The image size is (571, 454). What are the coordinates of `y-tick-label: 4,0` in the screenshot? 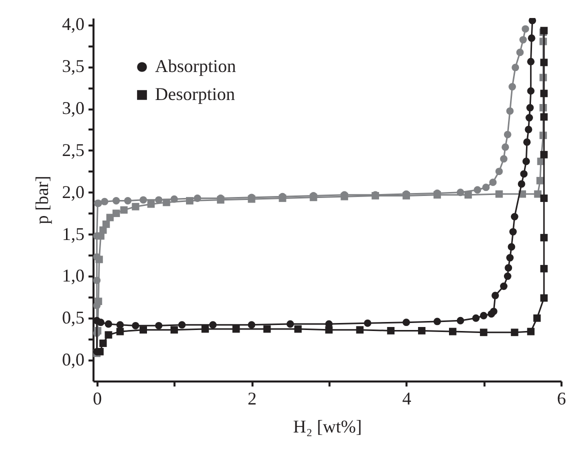 It's located at (73, 24).